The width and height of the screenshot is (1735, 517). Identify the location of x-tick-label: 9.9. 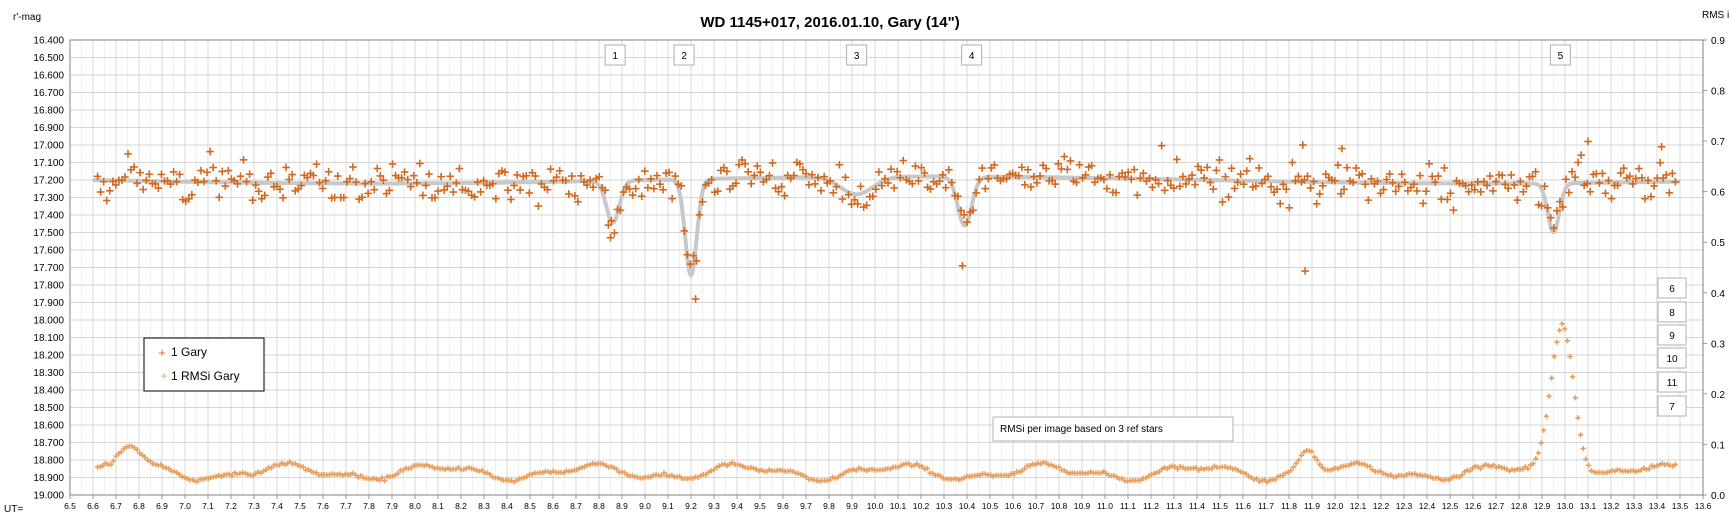
(852, 506).